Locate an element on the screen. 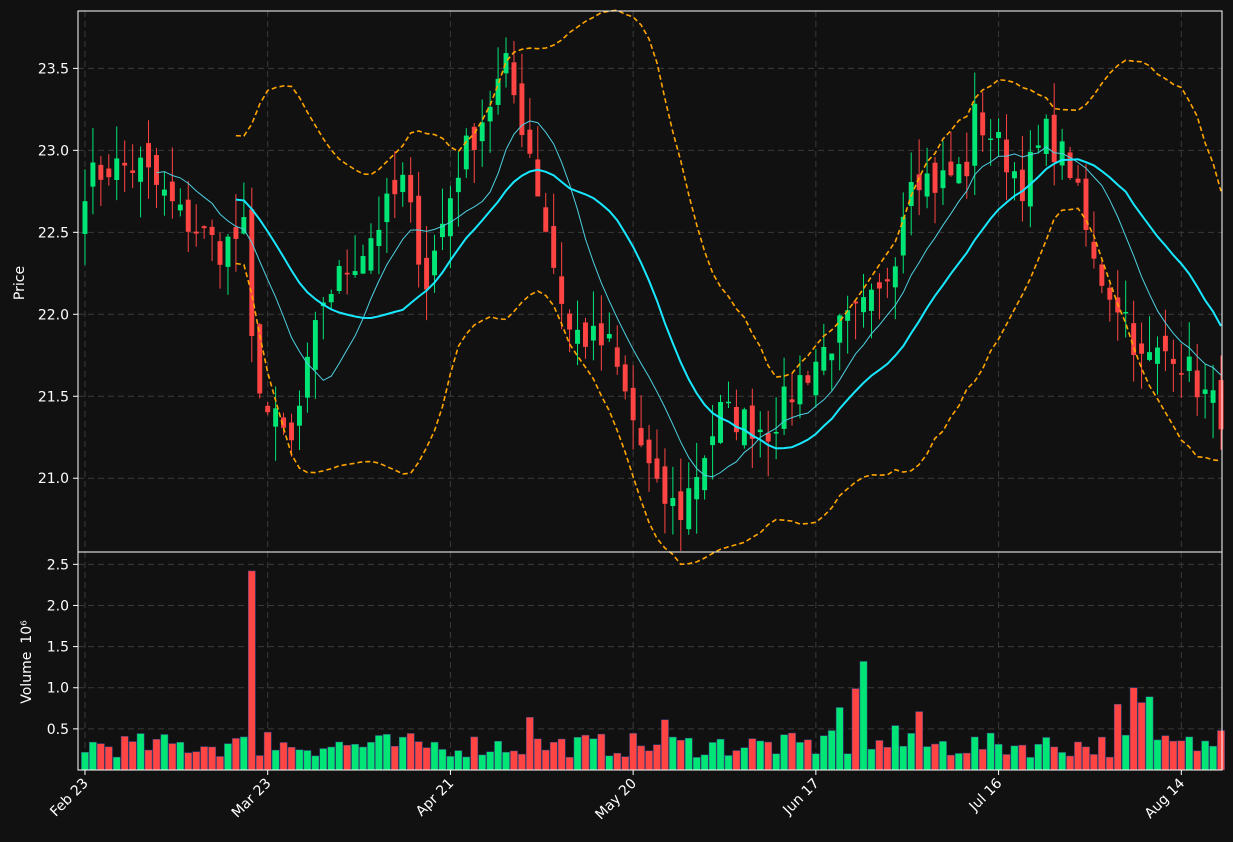 The image size is (1233, 842). price-tick-label: 23.0 is located at coordinates (53, 151).